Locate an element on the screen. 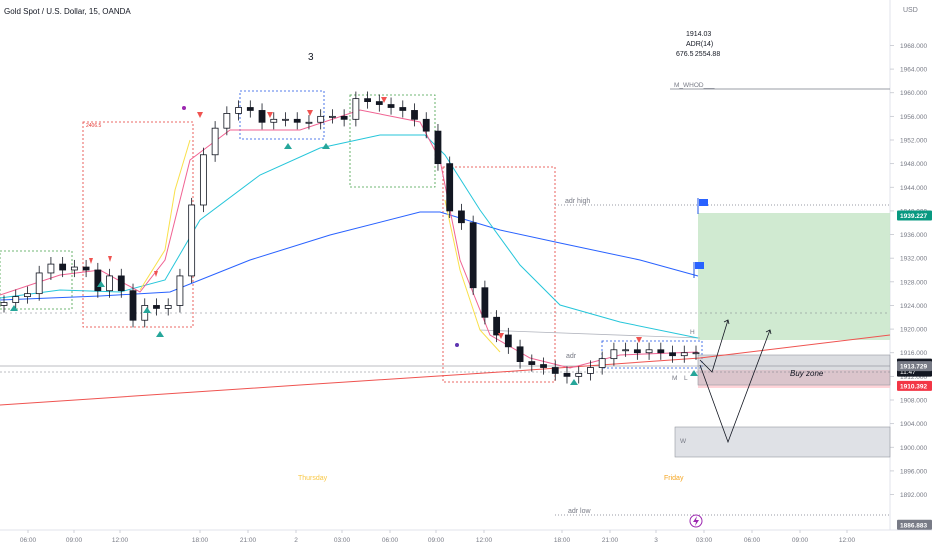 The image size is (932, 550). y-tick-label: 1896.000 is located at coordinates (913, 471).